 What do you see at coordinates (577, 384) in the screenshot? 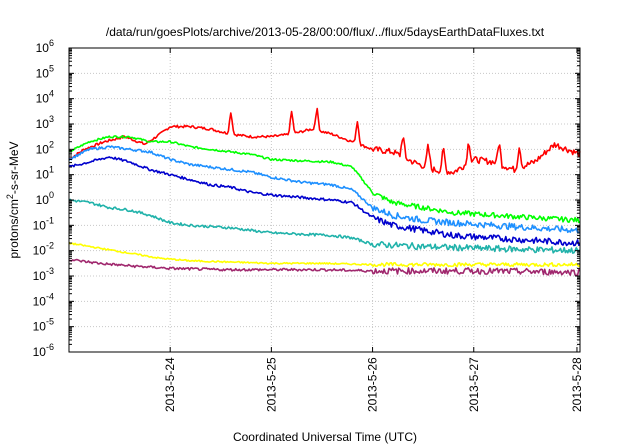
I see `x-tick-label: 2013-5-28` at bounding box center [577, 384].